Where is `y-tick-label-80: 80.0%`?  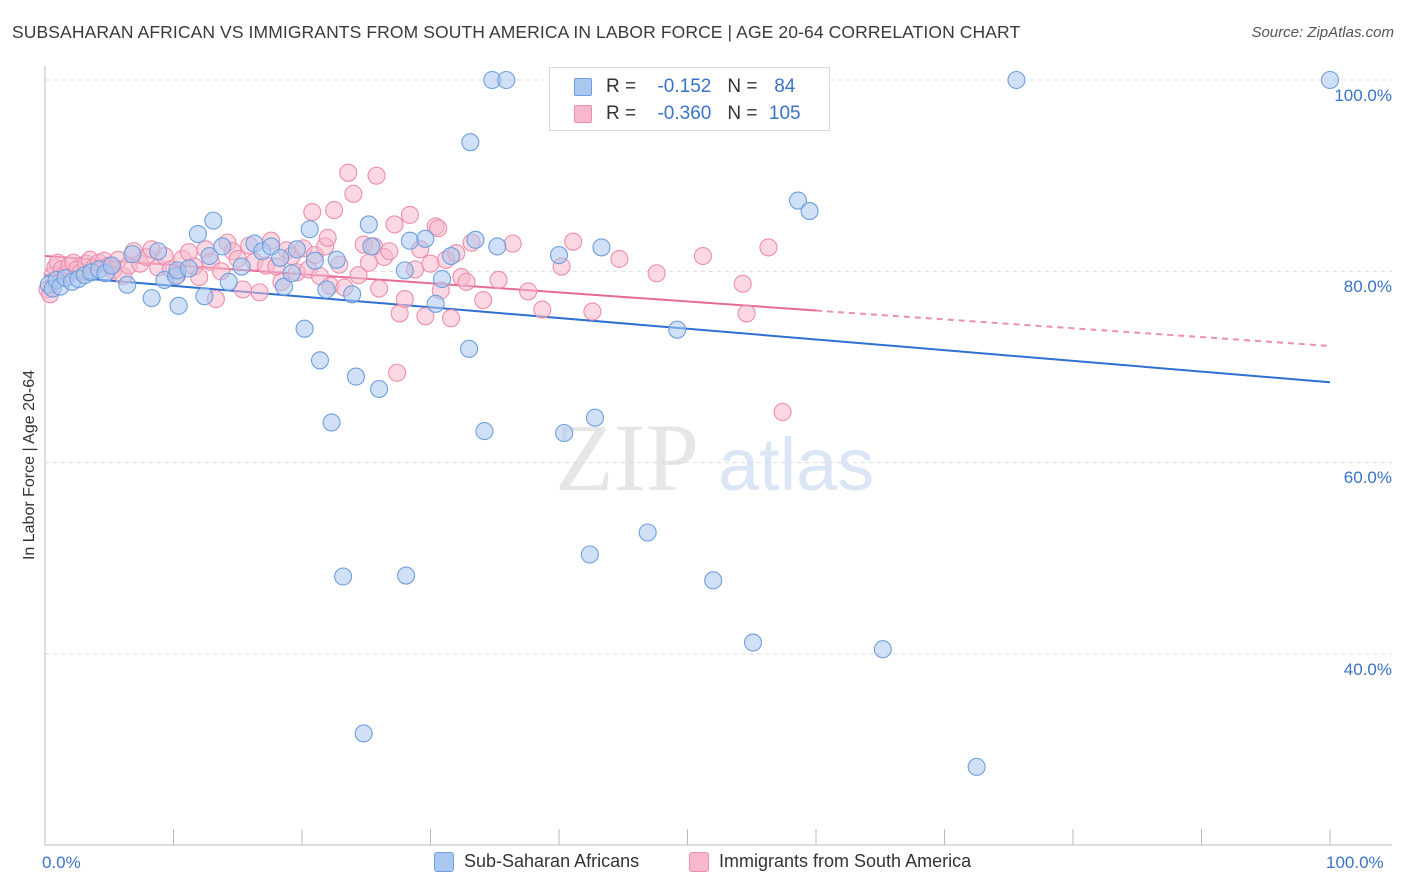
y-tick-label-80: 80.0% is located at coordinates (1367, 286).